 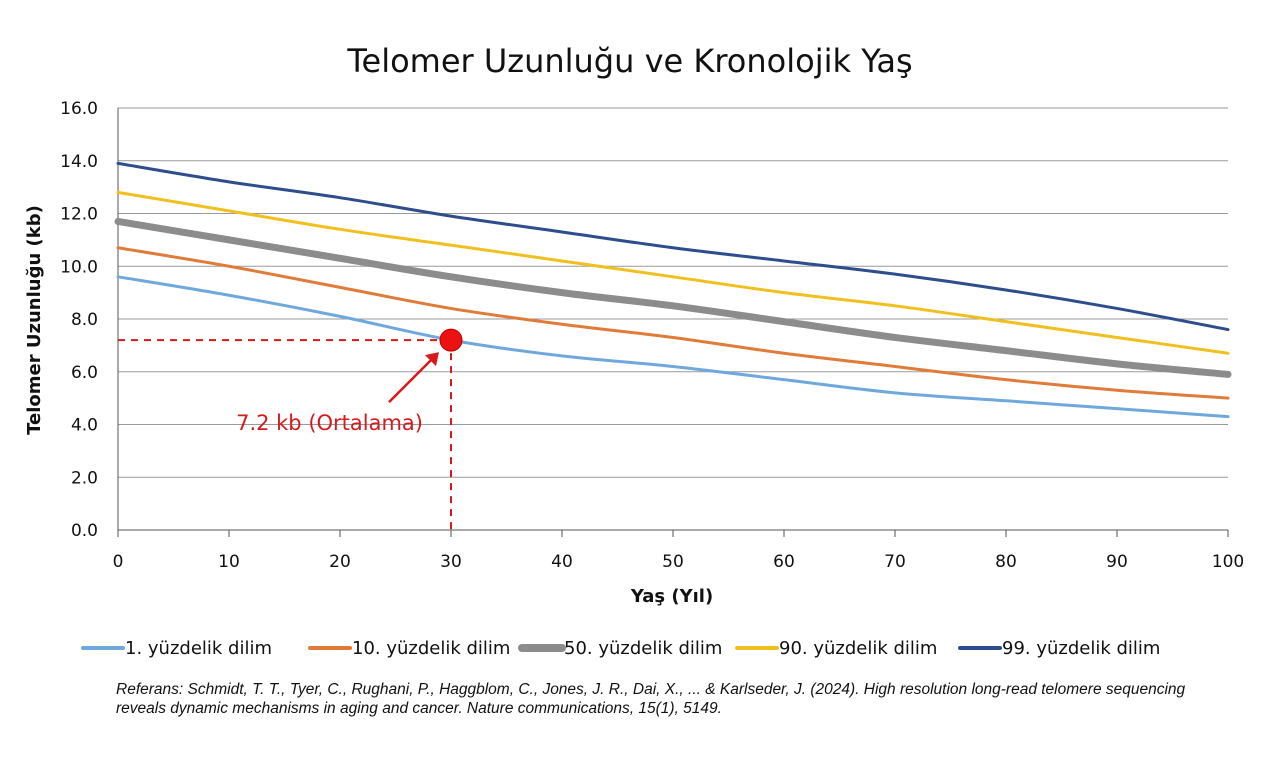 I want to click on legend-label: 50. yüzdelik dilim, so click(x=643, y=648).